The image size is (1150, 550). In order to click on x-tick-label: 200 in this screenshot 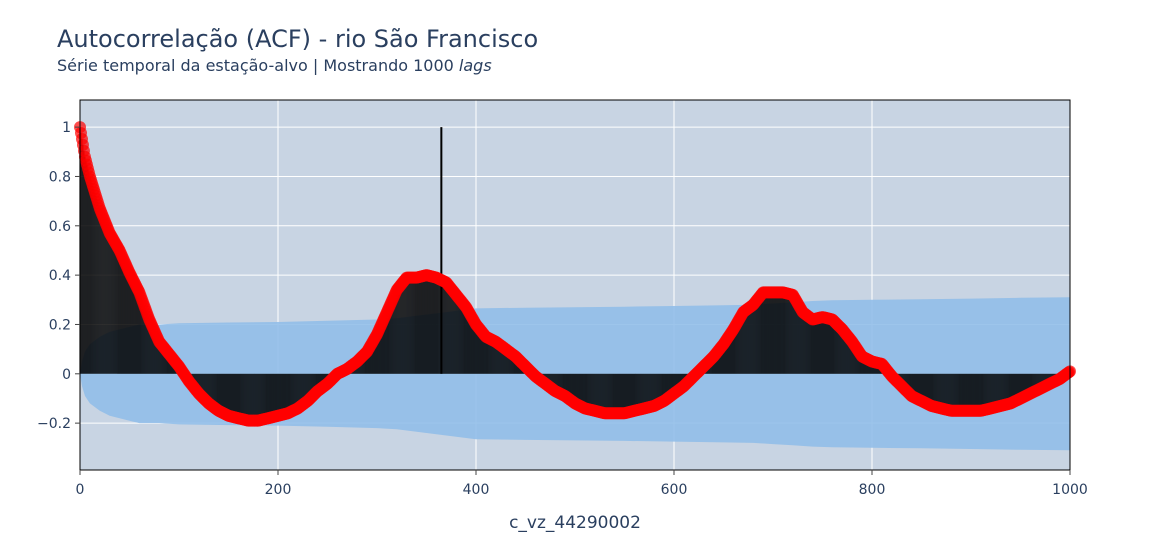, I will do `click(278, 490)`.